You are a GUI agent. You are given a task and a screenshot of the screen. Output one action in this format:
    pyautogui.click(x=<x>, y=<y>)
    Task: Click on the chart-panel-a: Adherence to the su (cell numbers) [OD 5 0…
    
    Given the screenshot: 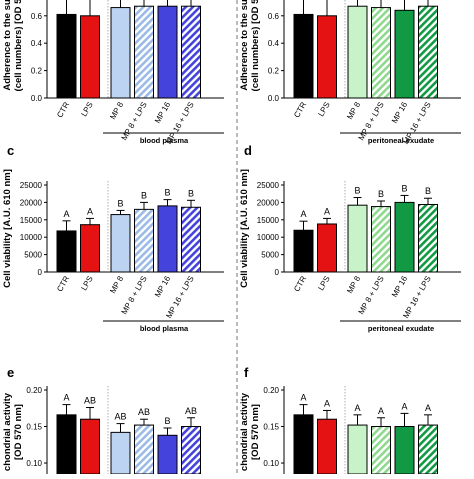 What is the action you would take?
    pyautogui.click(x=113, y=73)
    